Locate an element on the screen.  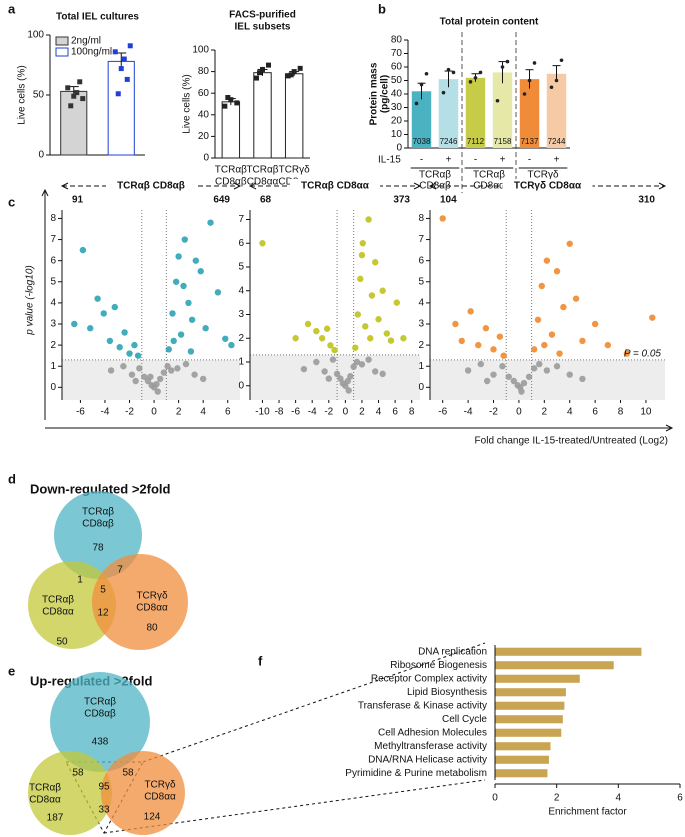
region-count: 33 is located at coordinates (104, 810).